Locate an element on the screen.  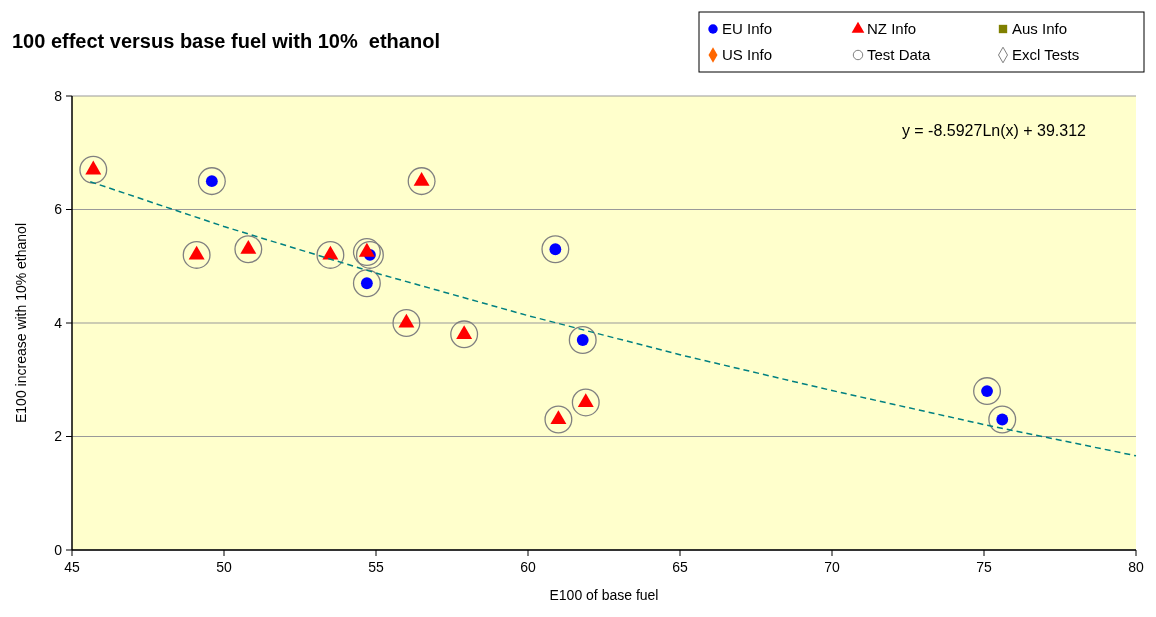
x-tick-label: 80 is located at coordinates (1136, 567).